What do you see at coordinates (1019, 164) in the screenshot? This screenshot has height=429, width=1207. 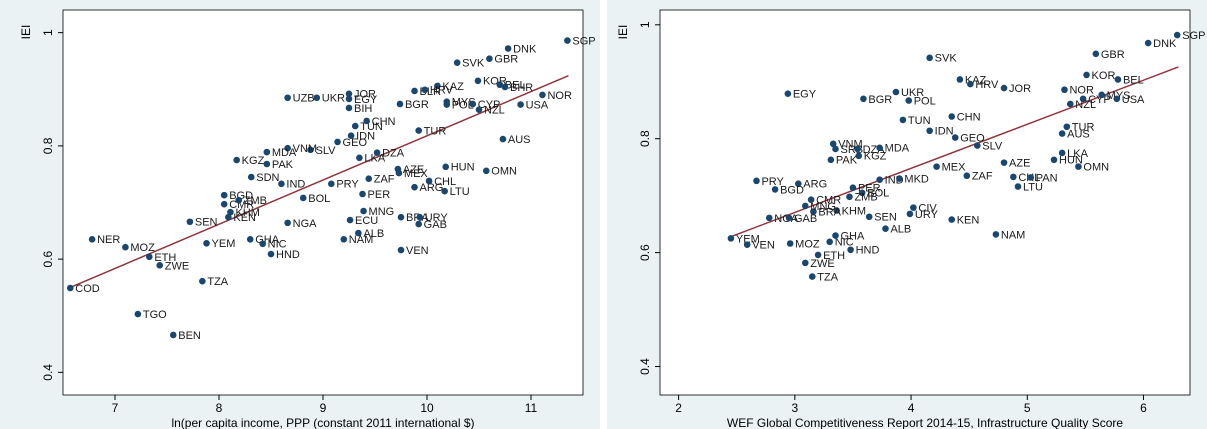 I see `point-label: AZE` at bounding box center [1019, 164].